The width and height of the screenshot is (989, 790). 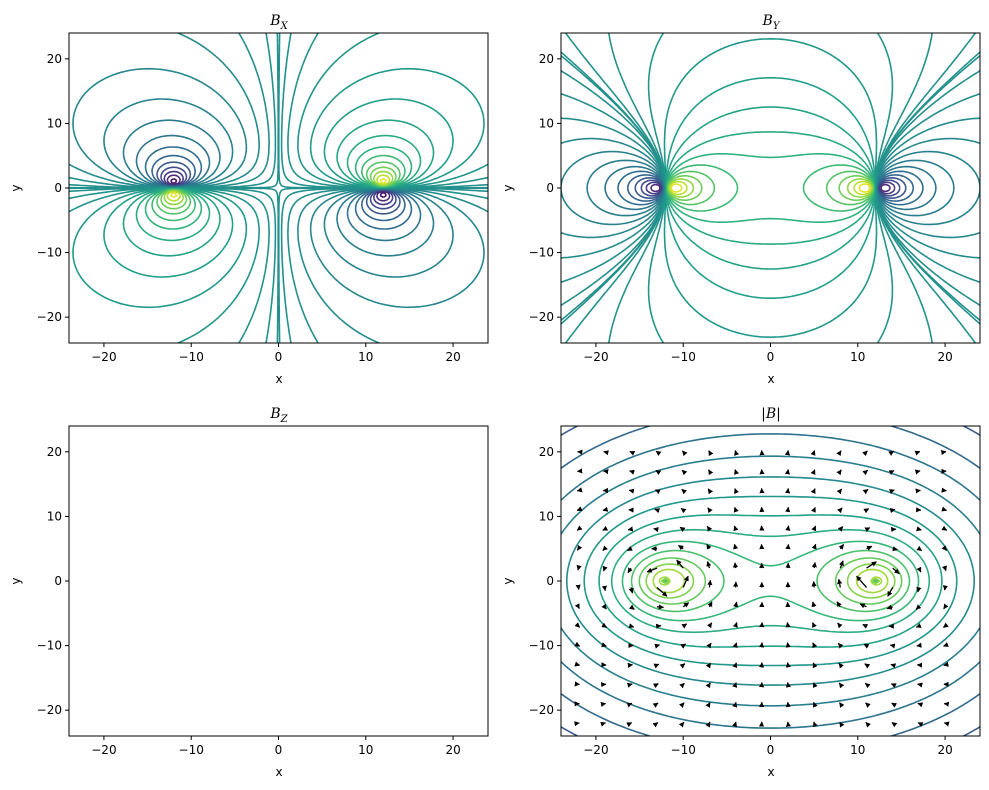 I want to click on x-tick-label: 20, so click(x=944, y=750).